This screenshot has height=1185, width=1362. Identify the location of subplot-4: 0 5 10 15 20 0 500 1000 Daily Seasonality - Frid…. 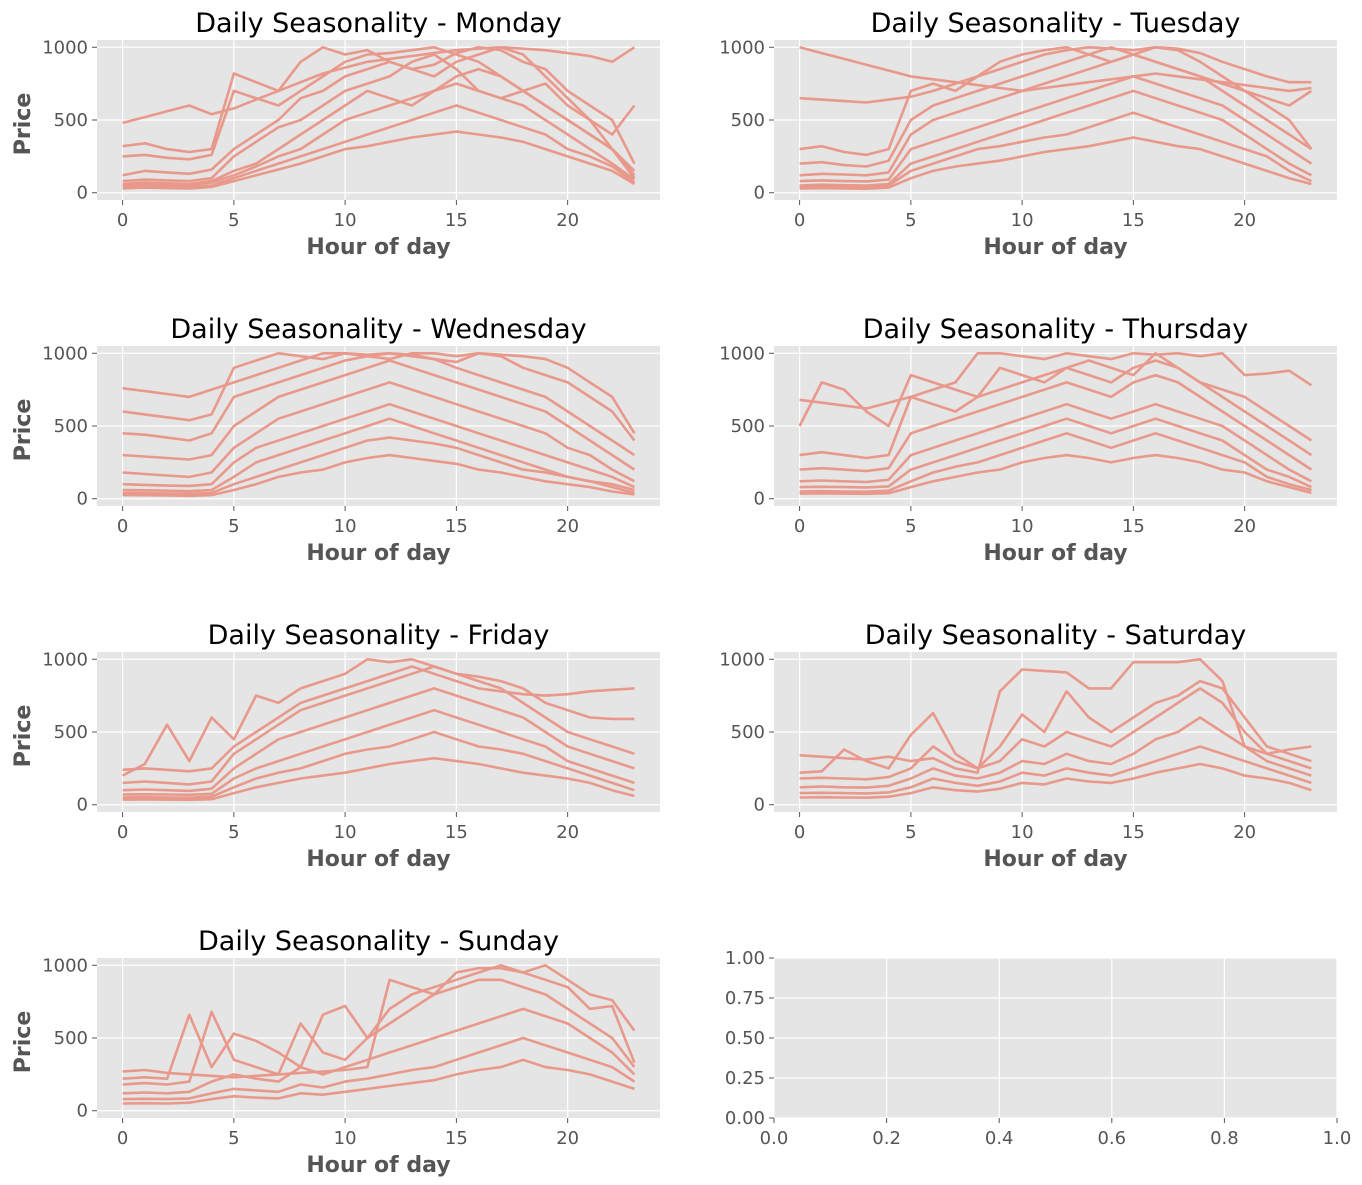
(335, 746).